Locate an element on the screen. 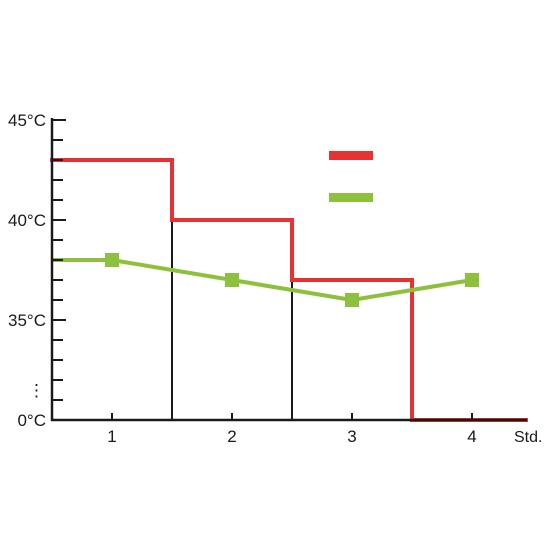 This screenshot has width=560, height=560. y-tick-label: 0°C is located at coordinates (31, 420).